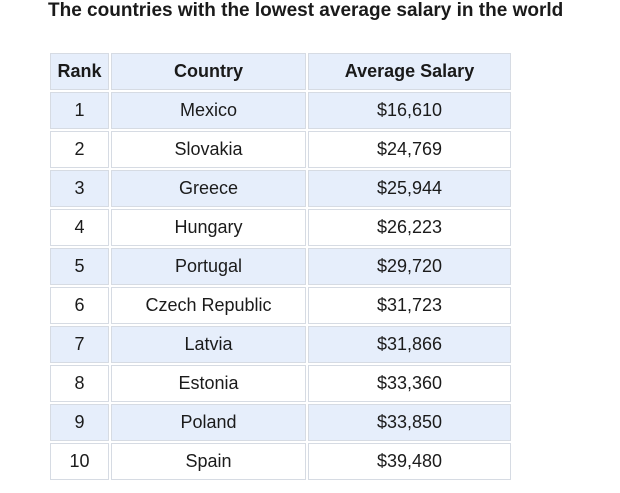  What do you see at coordinates (79, 149) in the screenshot?
I see `rank-cell: 2` at bounding box center [79, 149].